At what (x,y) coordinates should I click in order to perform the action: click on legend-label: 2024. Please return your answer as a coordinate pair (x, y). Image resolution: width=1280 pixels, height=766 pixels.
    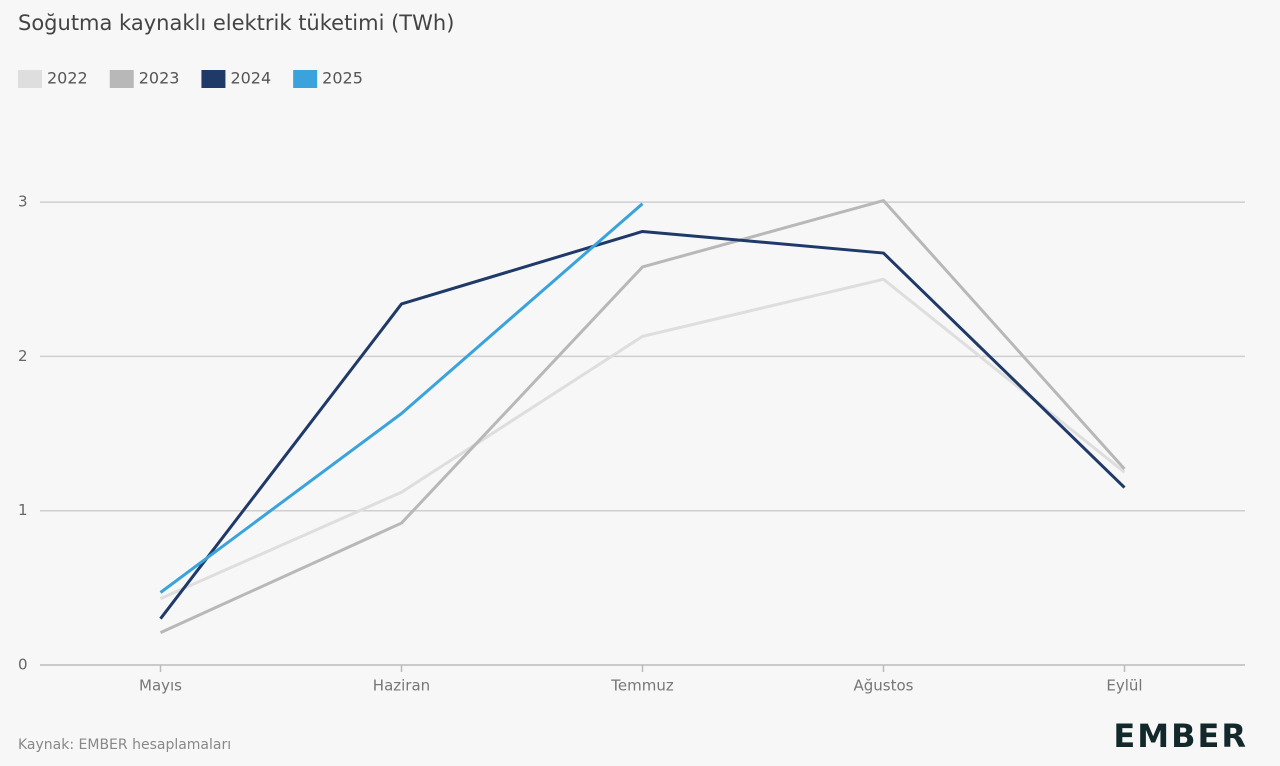
    Looking at the image, I should click on (250, 78).